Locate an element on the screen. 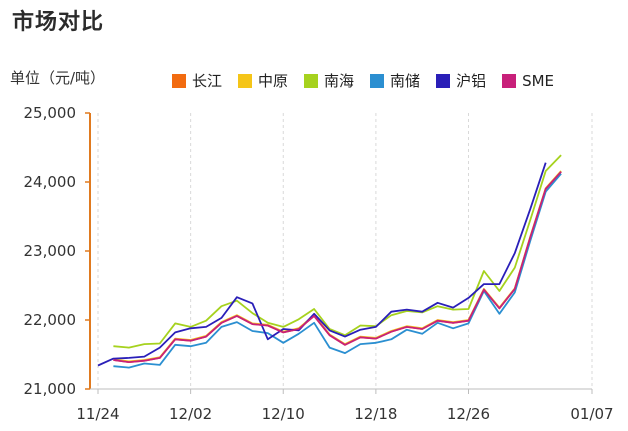 The width and height of the screenshot is (628, 431). legend-item: 长江 is located at coordinates (197, 80).